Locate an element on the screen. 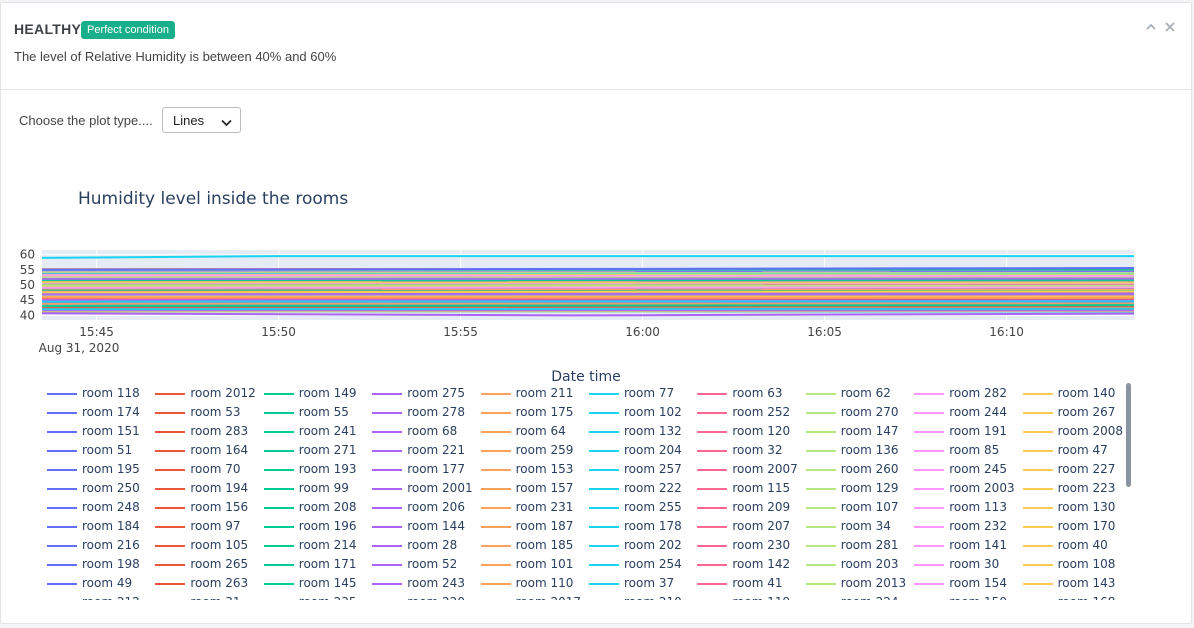 The height and width of the screenshot is (628, 1194). legend-label: room 149 is located at coordinates (327, 393).